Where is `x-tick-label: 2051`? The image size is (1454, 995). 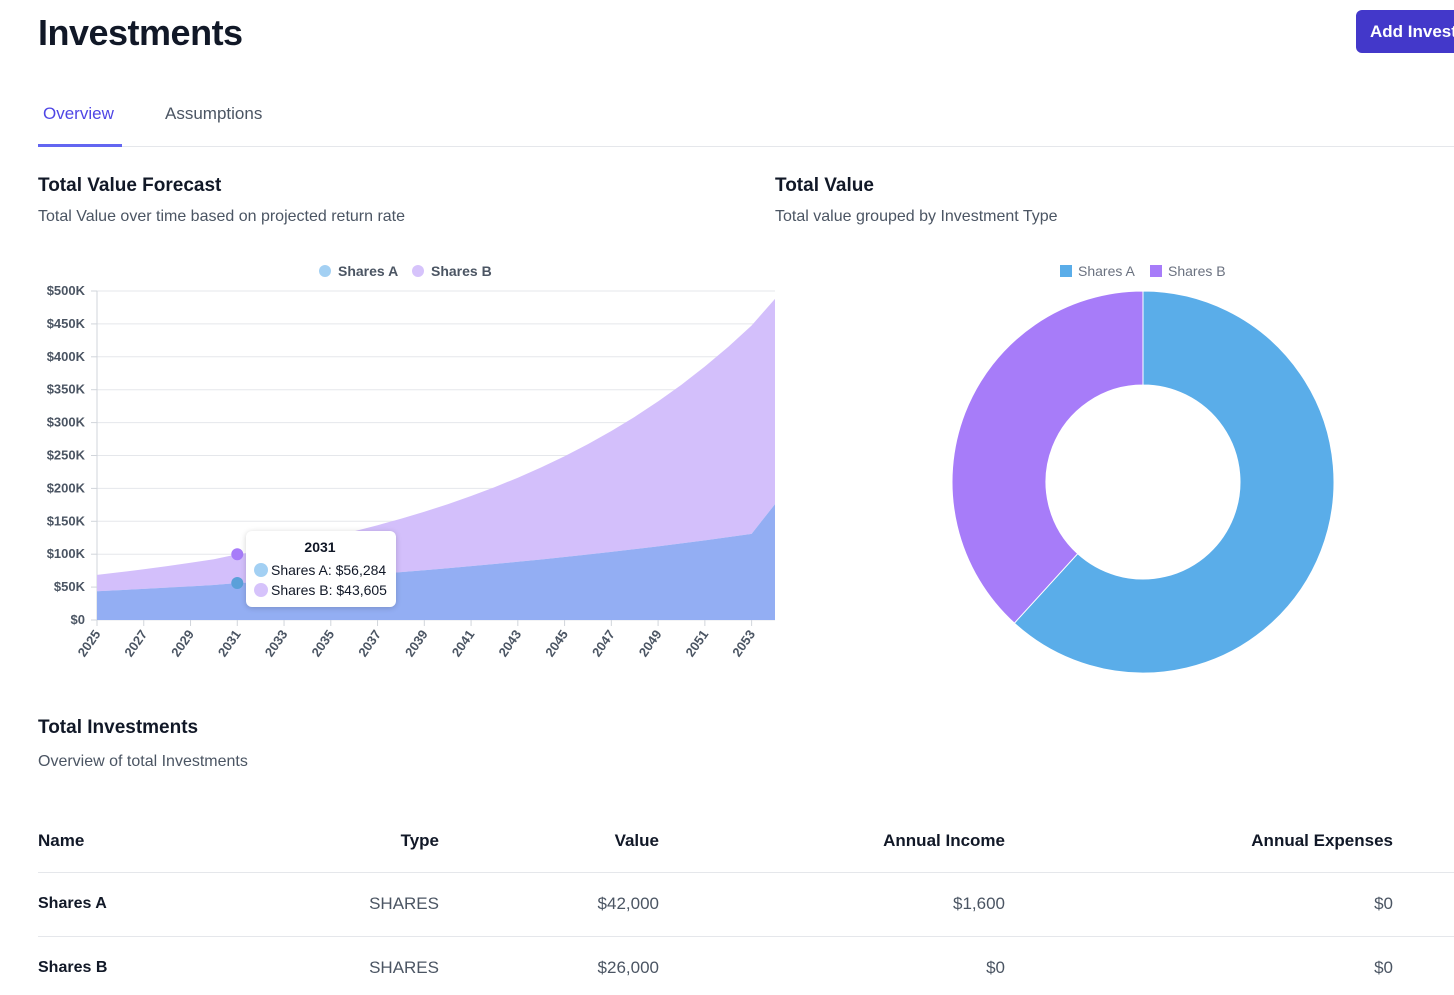
x-tick-label: 2051 is located at coordinates (696, 643).